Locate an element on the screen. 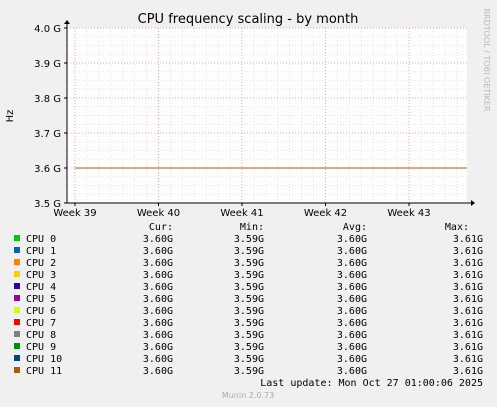 This screenshot has width=497, height=407. last-update: Last update: Mon Oct 27 01:00:06 2025 is located at coordinates (371, 383).